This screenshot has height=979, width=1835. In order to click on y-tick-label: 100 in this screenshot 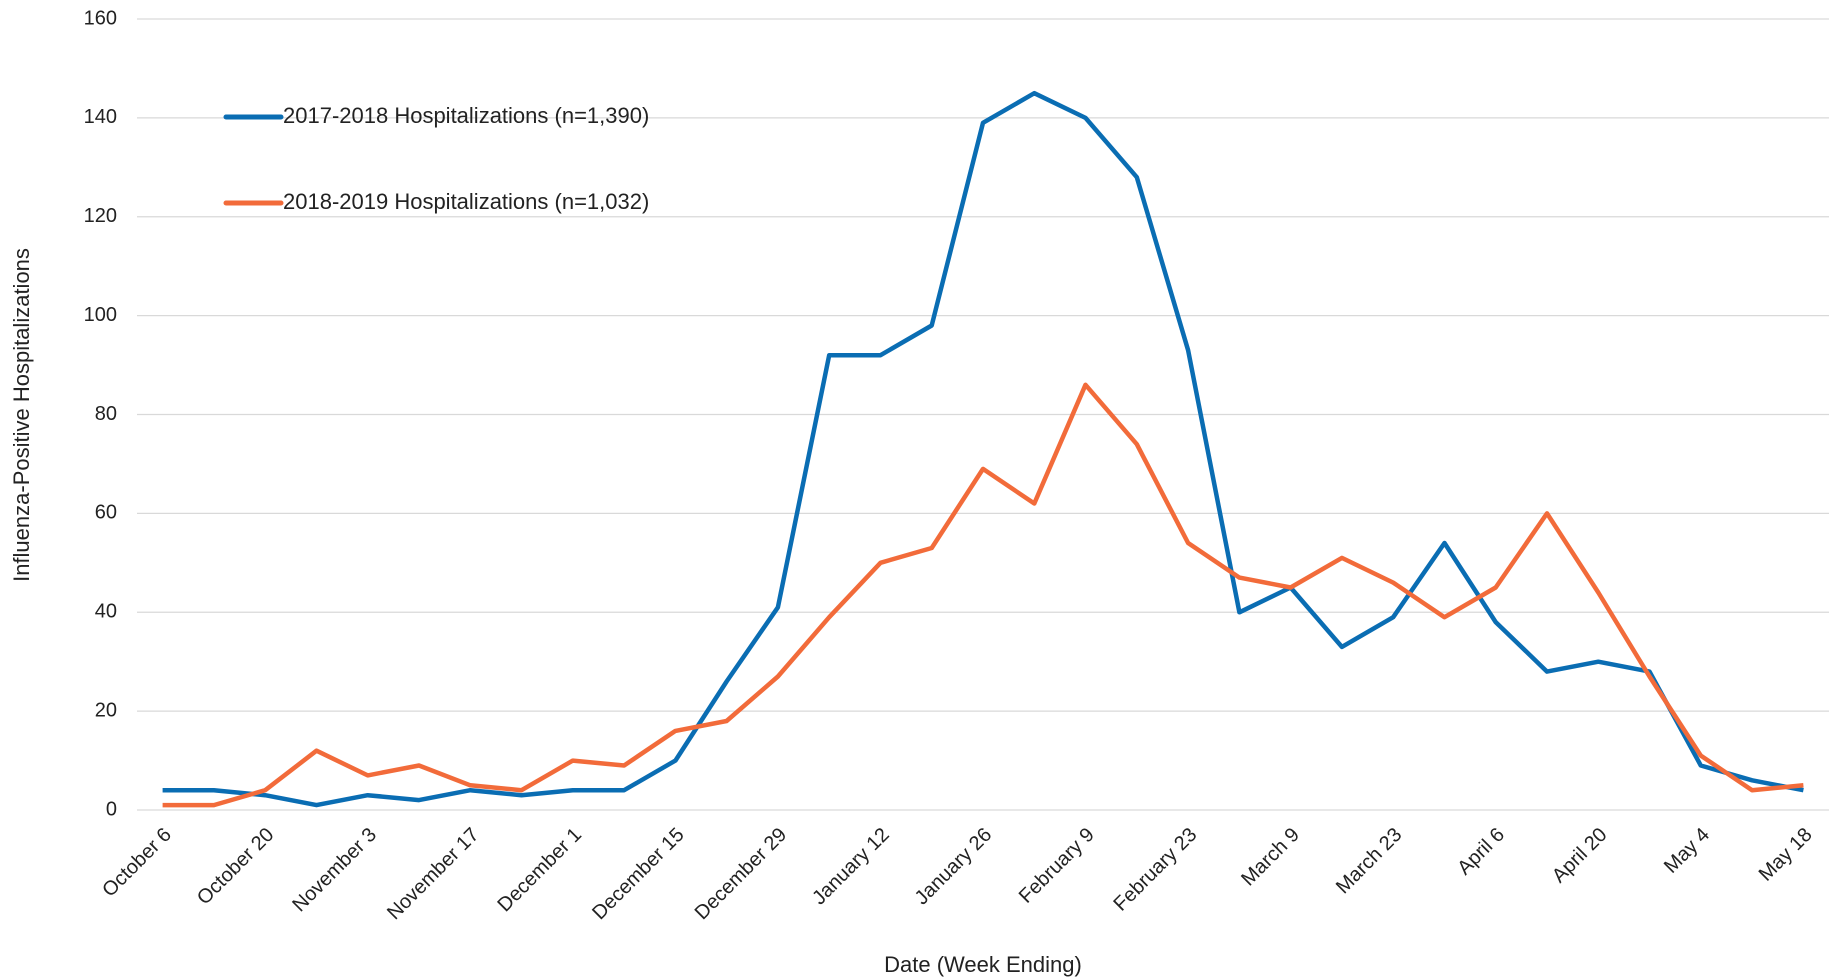, I will do `click(100, 315)`.